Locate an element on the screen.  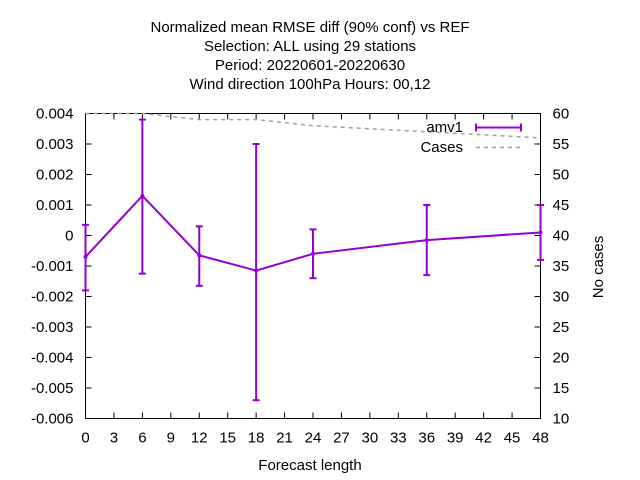
y2-tick-label: 60 is located at coordinates (561, 114).